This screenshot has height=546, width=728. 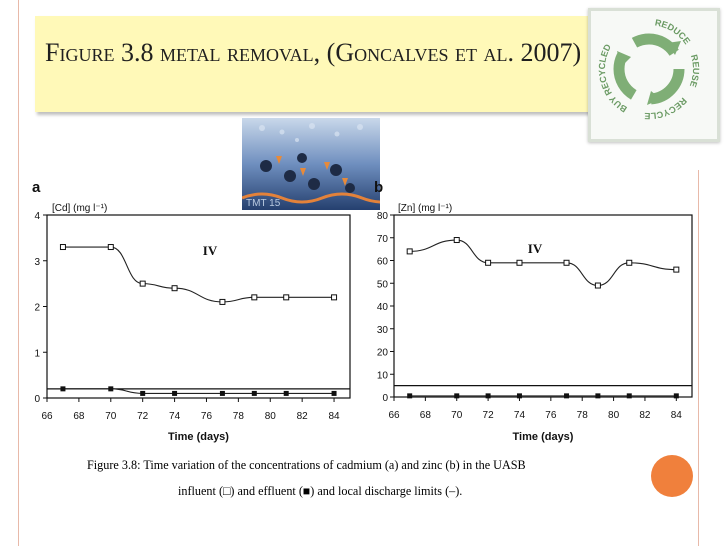 I want to click on effluent-series-line, so click(x=198, y=391).